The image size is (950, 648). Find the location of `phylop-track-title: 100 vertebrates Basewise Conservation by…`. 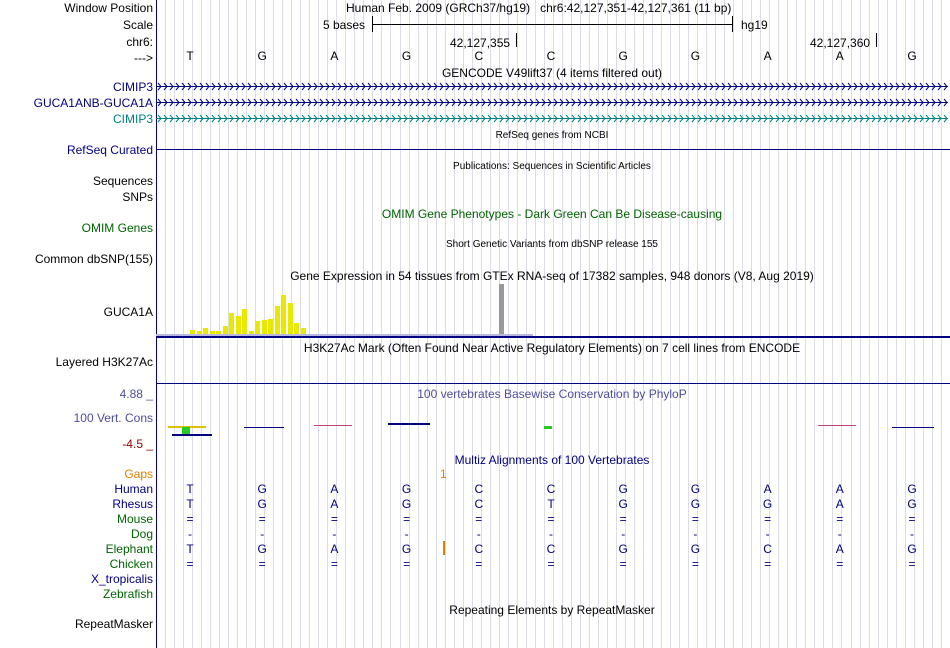

phylop-track-title: 100 vertebrates Basewise Conservation by… is located at coordinates (552, 394).